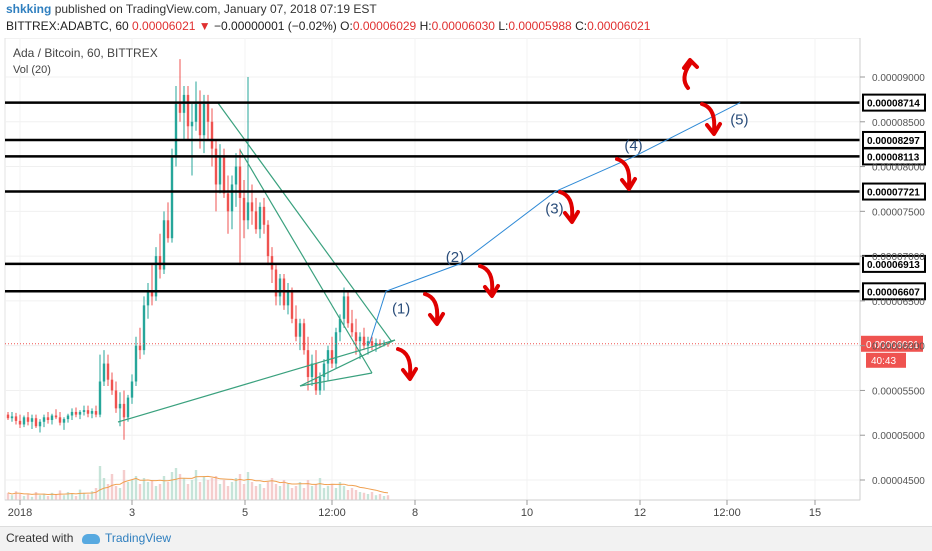 This screenshot has height=551, width=932. What do you see at coordinates (898, 168) in the screenshot?
I see `y-tick-label: 0.00008000` at bounding box center [898, 168].